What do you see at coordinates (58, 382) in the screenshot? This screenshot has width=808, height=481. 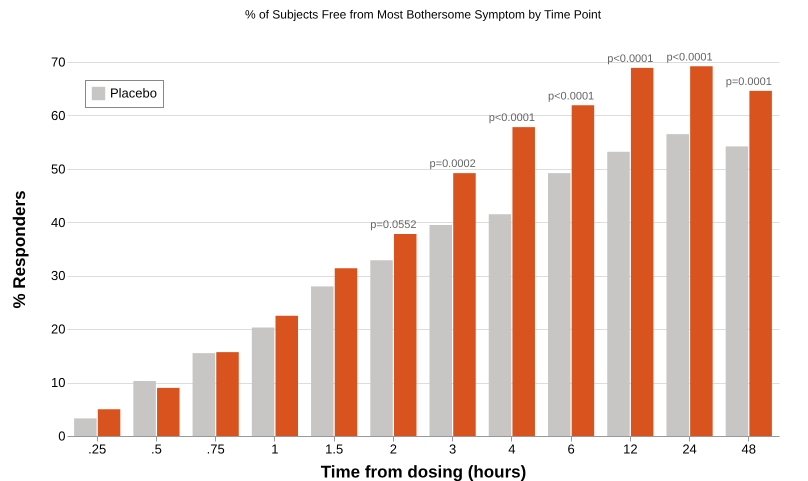 I see `y-tick-label: 10` at bounding box center [58, 382].